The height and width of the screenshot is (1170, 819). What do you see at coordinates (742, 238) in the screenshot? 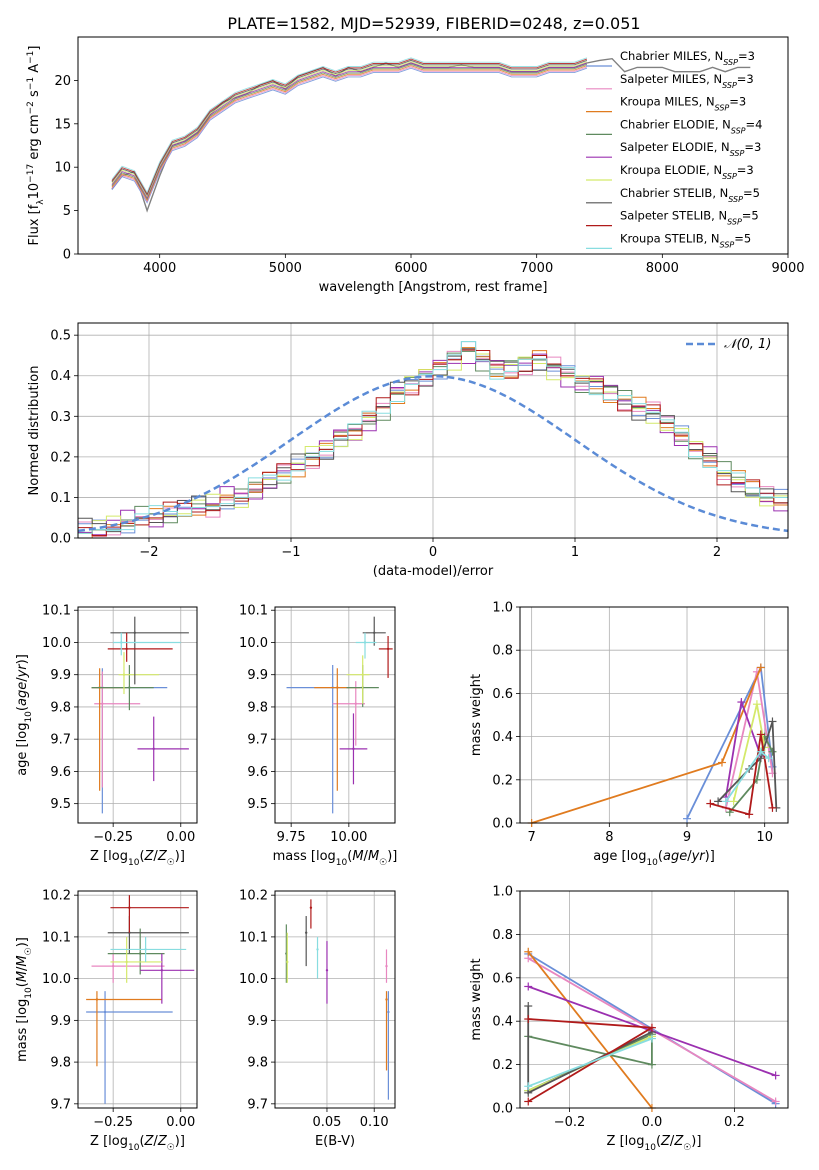
I see `legend-value: =5` at bounding box center [742, 238].